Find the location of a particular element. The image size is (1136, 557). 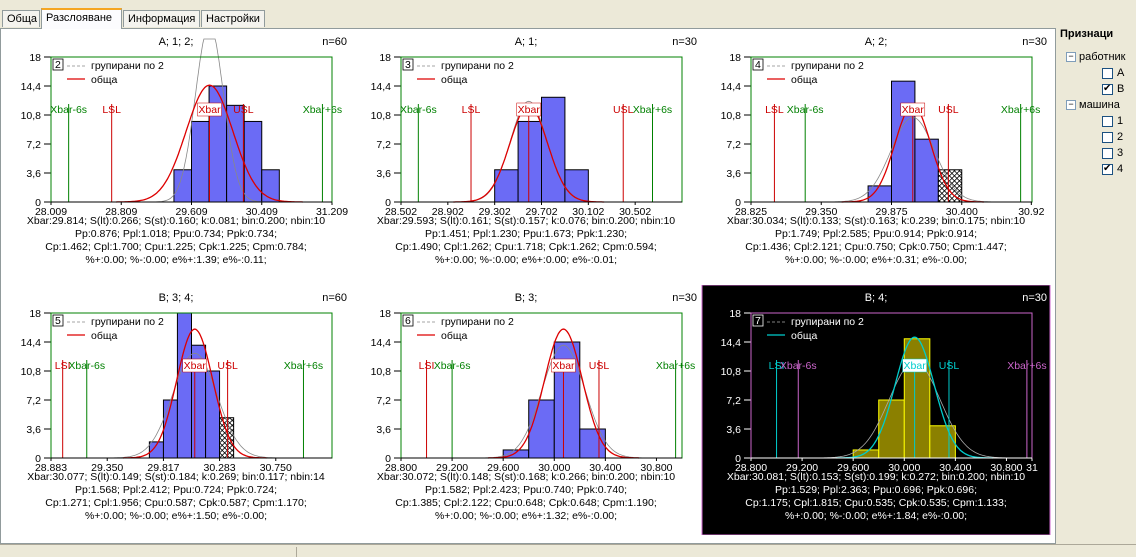

reference-line-label: LSL is located at coordinates (774, 110).